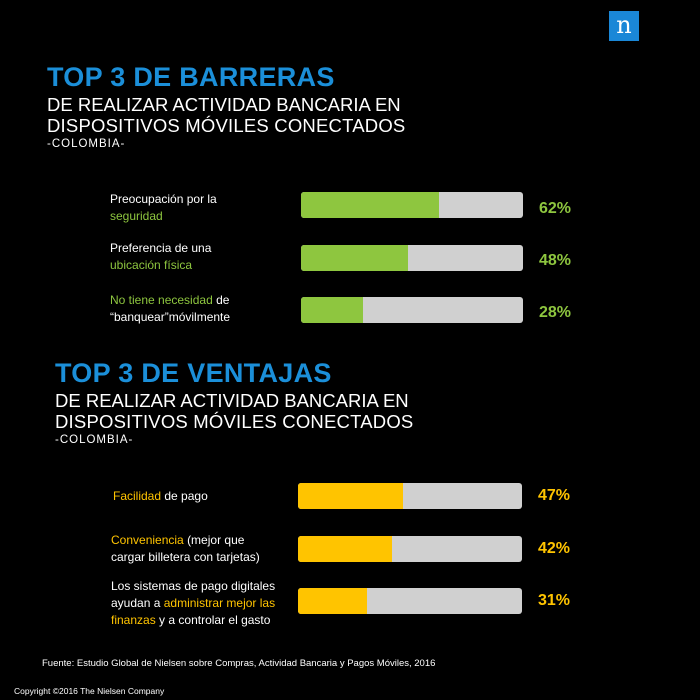  I want to click on label-highlight: No tiene necesidad, so click(161, 300).